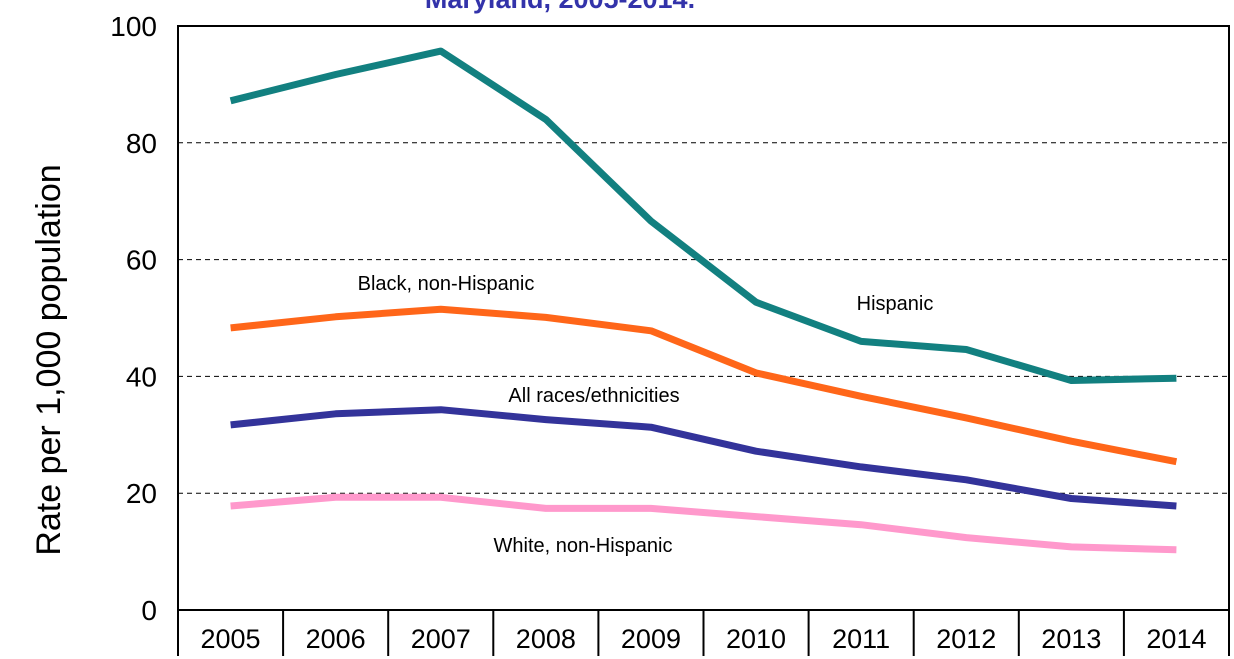 The height and width of the screenshot is (659, 1234). Describe the element at coordinates (149, 610) in the screenshot. I see `y-tick-label: 0` at that location.